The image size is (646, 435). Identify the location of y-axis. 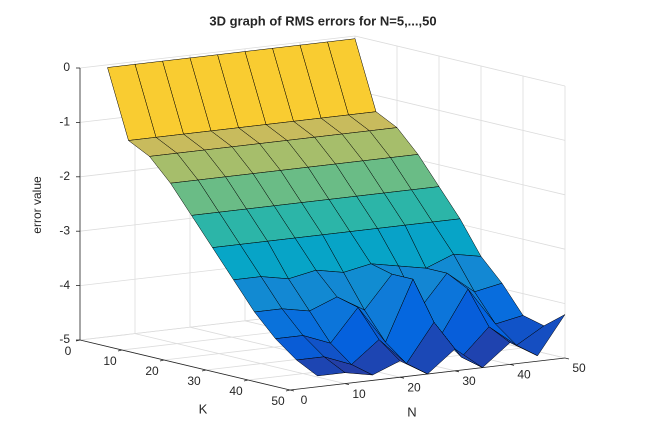
(185, 365).